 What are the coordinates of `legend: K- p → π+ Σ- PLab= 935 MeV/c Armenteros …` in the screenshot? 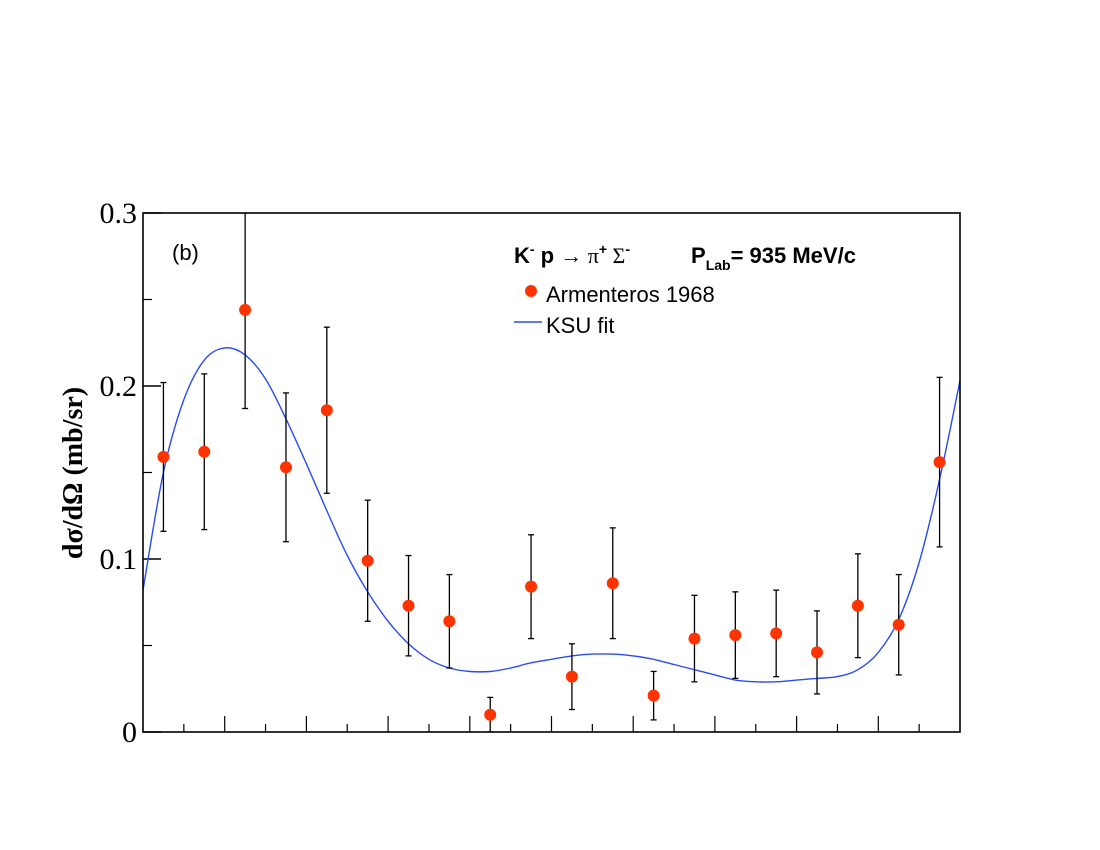 It's located at (685, 289).